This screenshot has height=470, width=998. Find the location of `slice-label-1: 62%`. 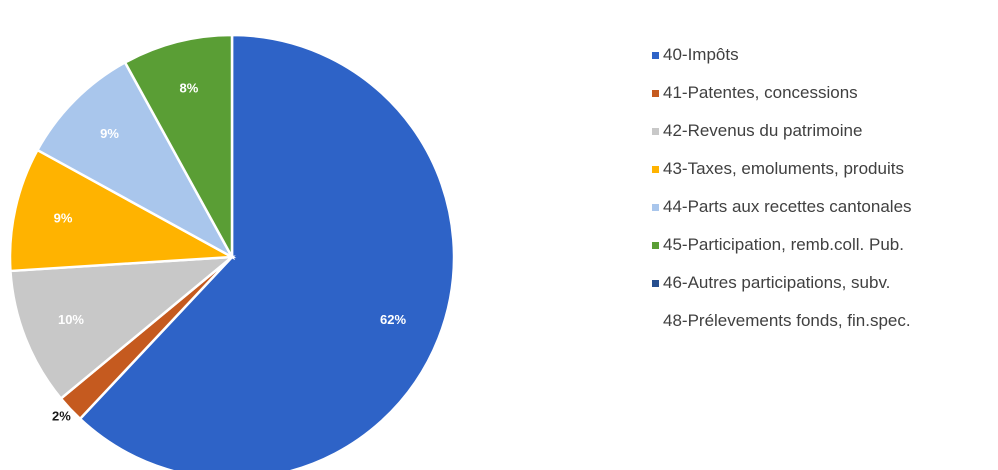

slice-label-1: 62% is located at coordinates (393, 319).